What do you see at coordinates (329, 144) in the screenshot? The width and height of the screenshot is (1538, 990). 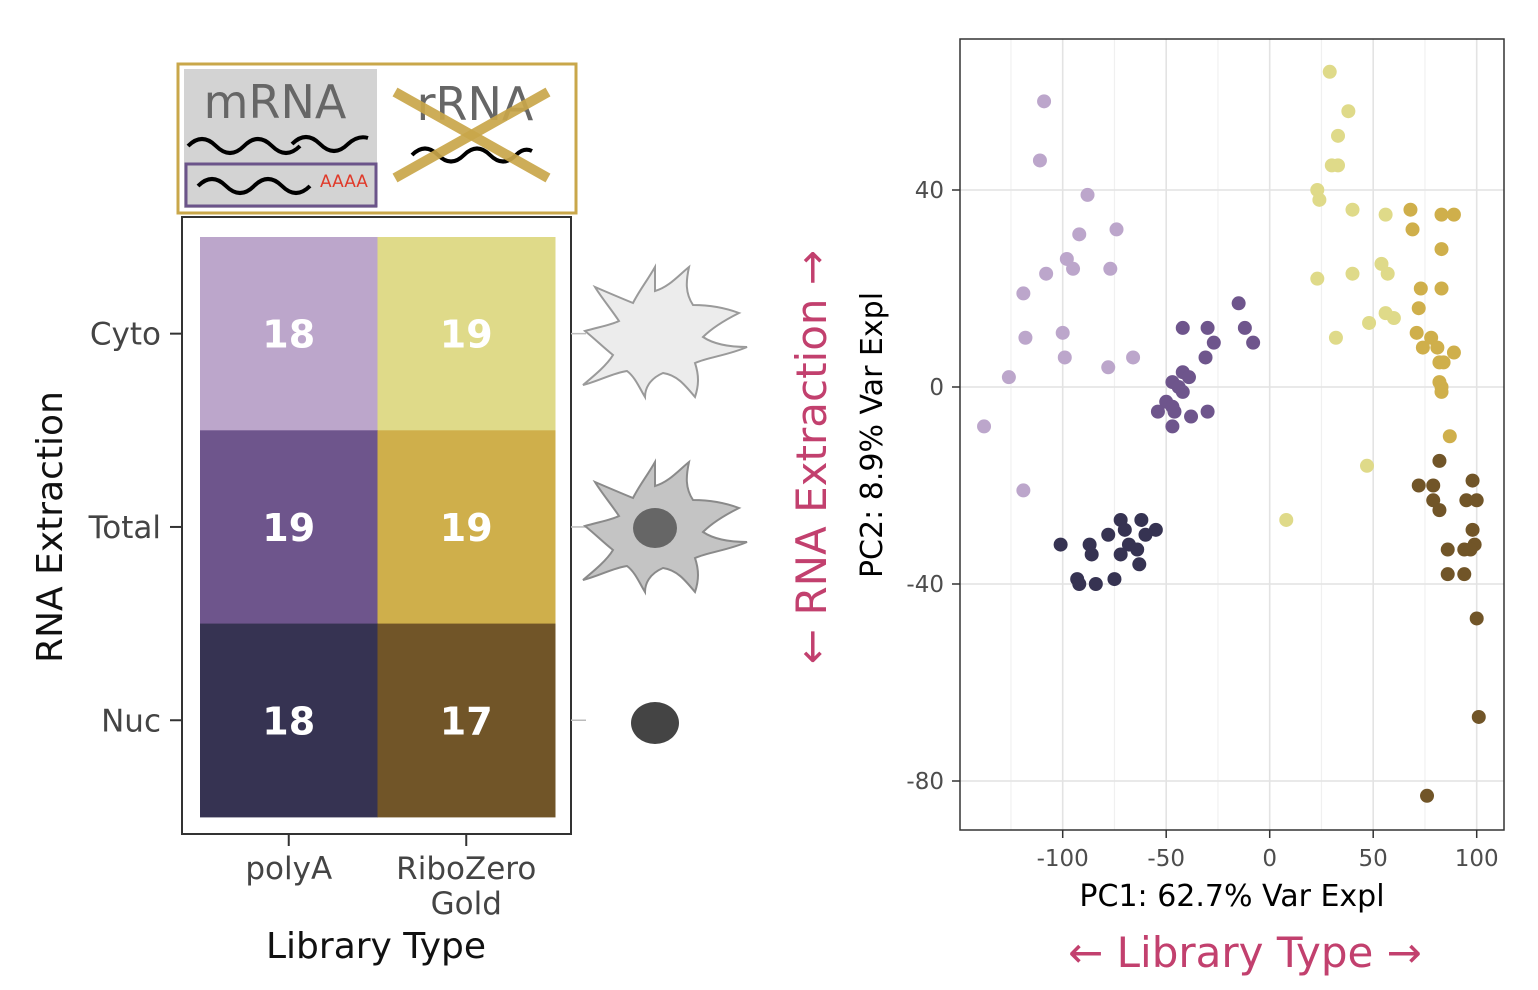 I see `mrna-strand-icon` at bounding box center [329, 144].